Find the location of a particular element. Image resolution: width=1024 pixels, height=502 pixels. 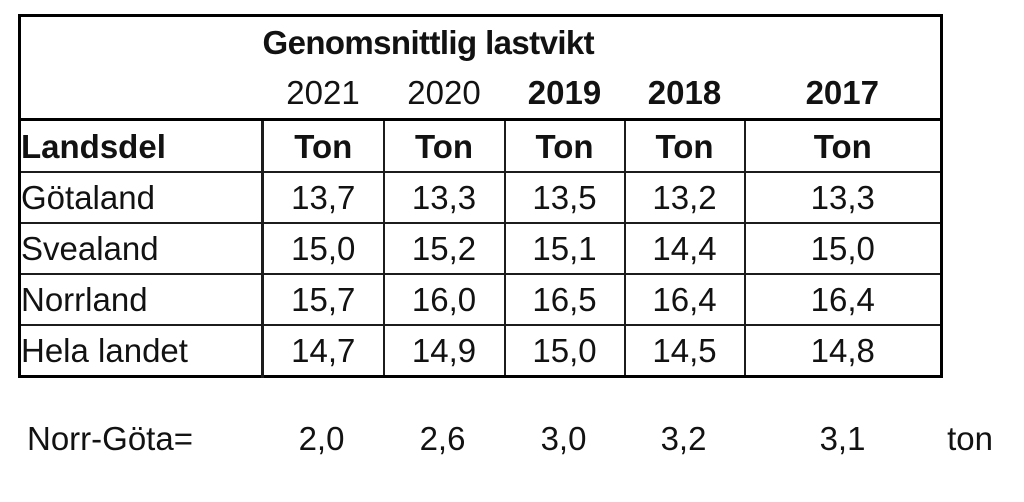

year-header-row: 2021 2020 2019 2018 2017 is located at coordinates (480, 94).